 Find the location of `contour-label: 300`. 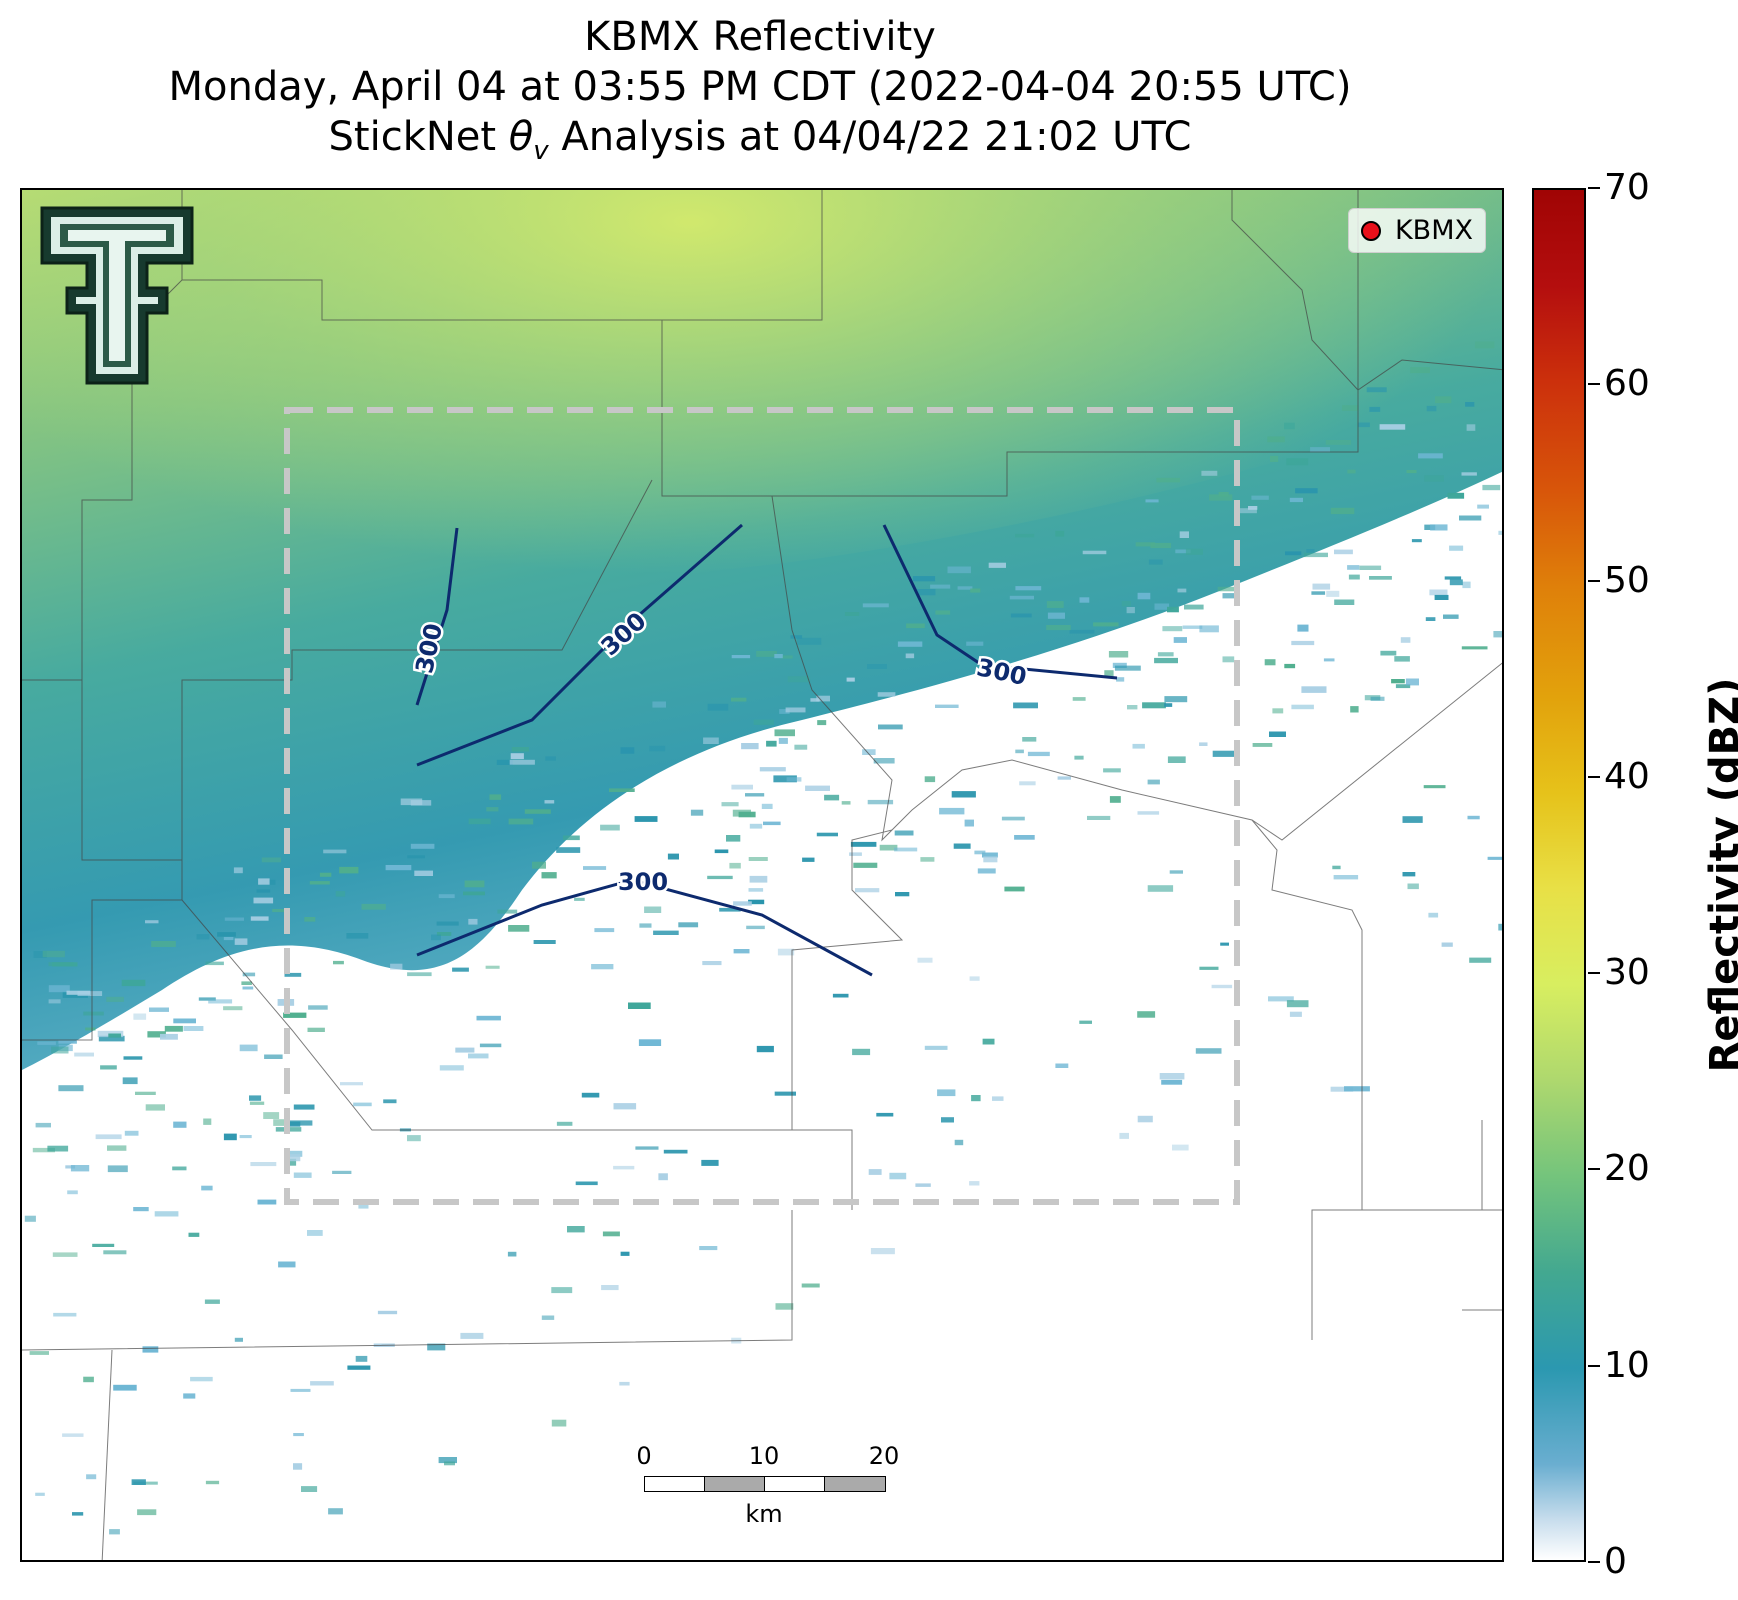

contour-label: 300 is located at coordinates (643, 882).